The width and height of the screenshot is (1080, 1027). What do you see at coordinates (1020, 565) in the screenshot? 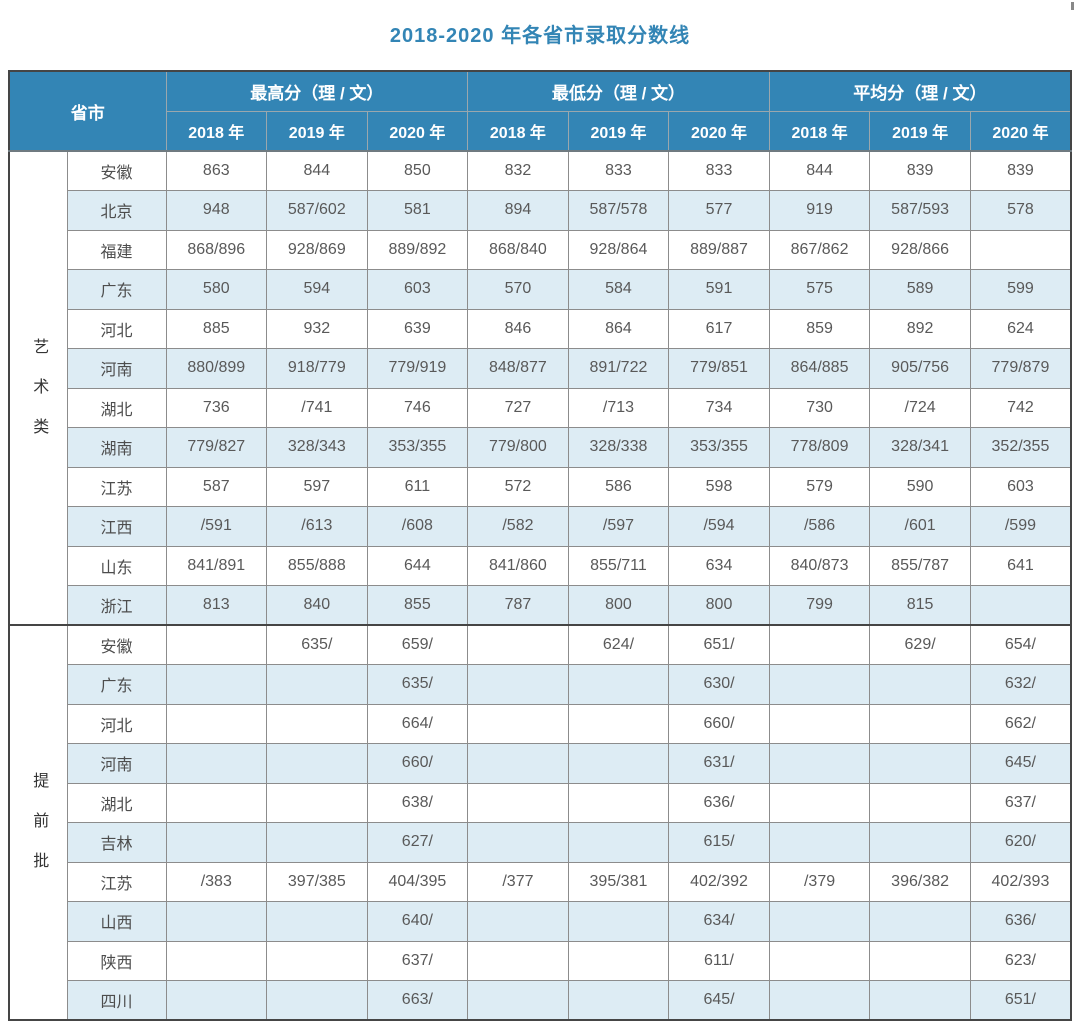
I see `score-cell: 641` at bounding box center [1020, 565].